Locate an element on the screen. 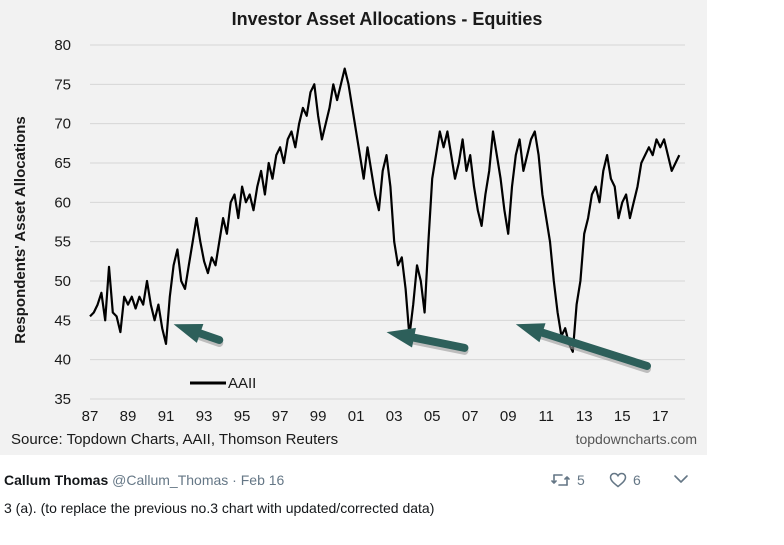 Image resolution: width=784 pixels, height=545 pixels. x-tick-label: 09 is located at coordinates (508, 416).